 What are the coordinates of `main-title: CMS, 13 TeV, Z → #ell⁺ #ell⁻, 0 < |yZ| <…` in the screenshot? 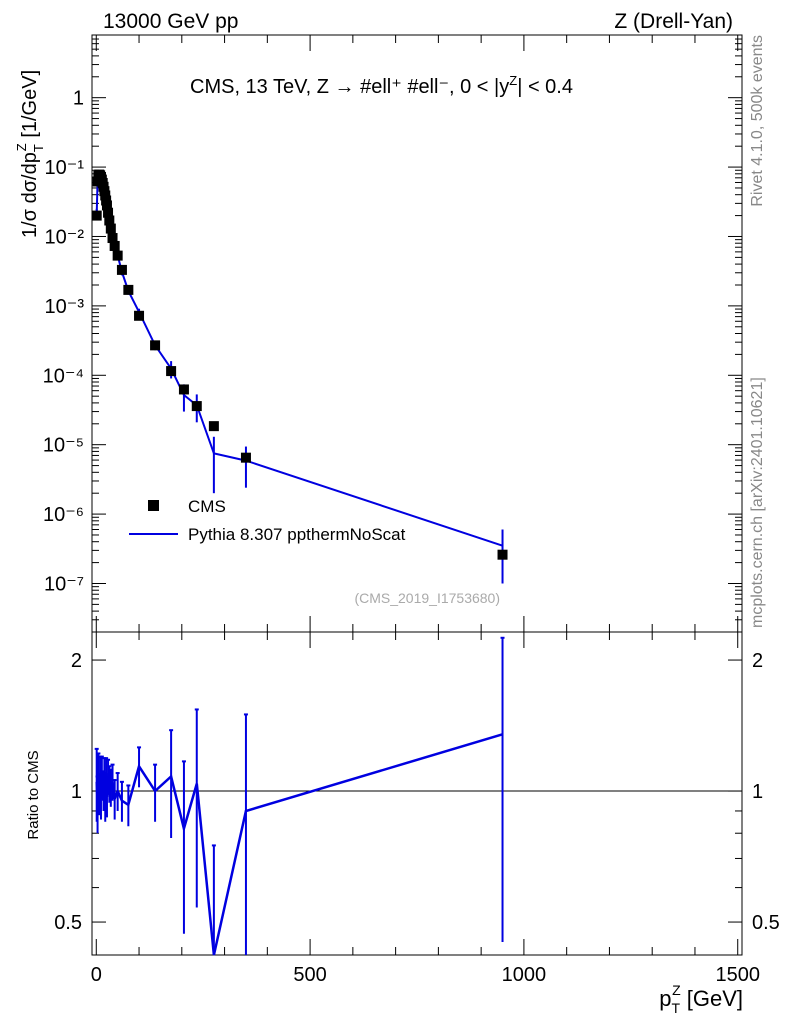 It's located at (381, 85).